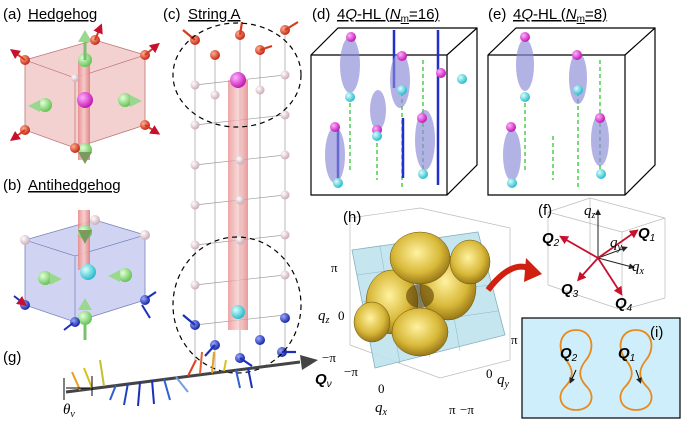 This screenshot has width=683, height=422. I want to click on panel-i-q2-label: Q2, so click(569, 354).